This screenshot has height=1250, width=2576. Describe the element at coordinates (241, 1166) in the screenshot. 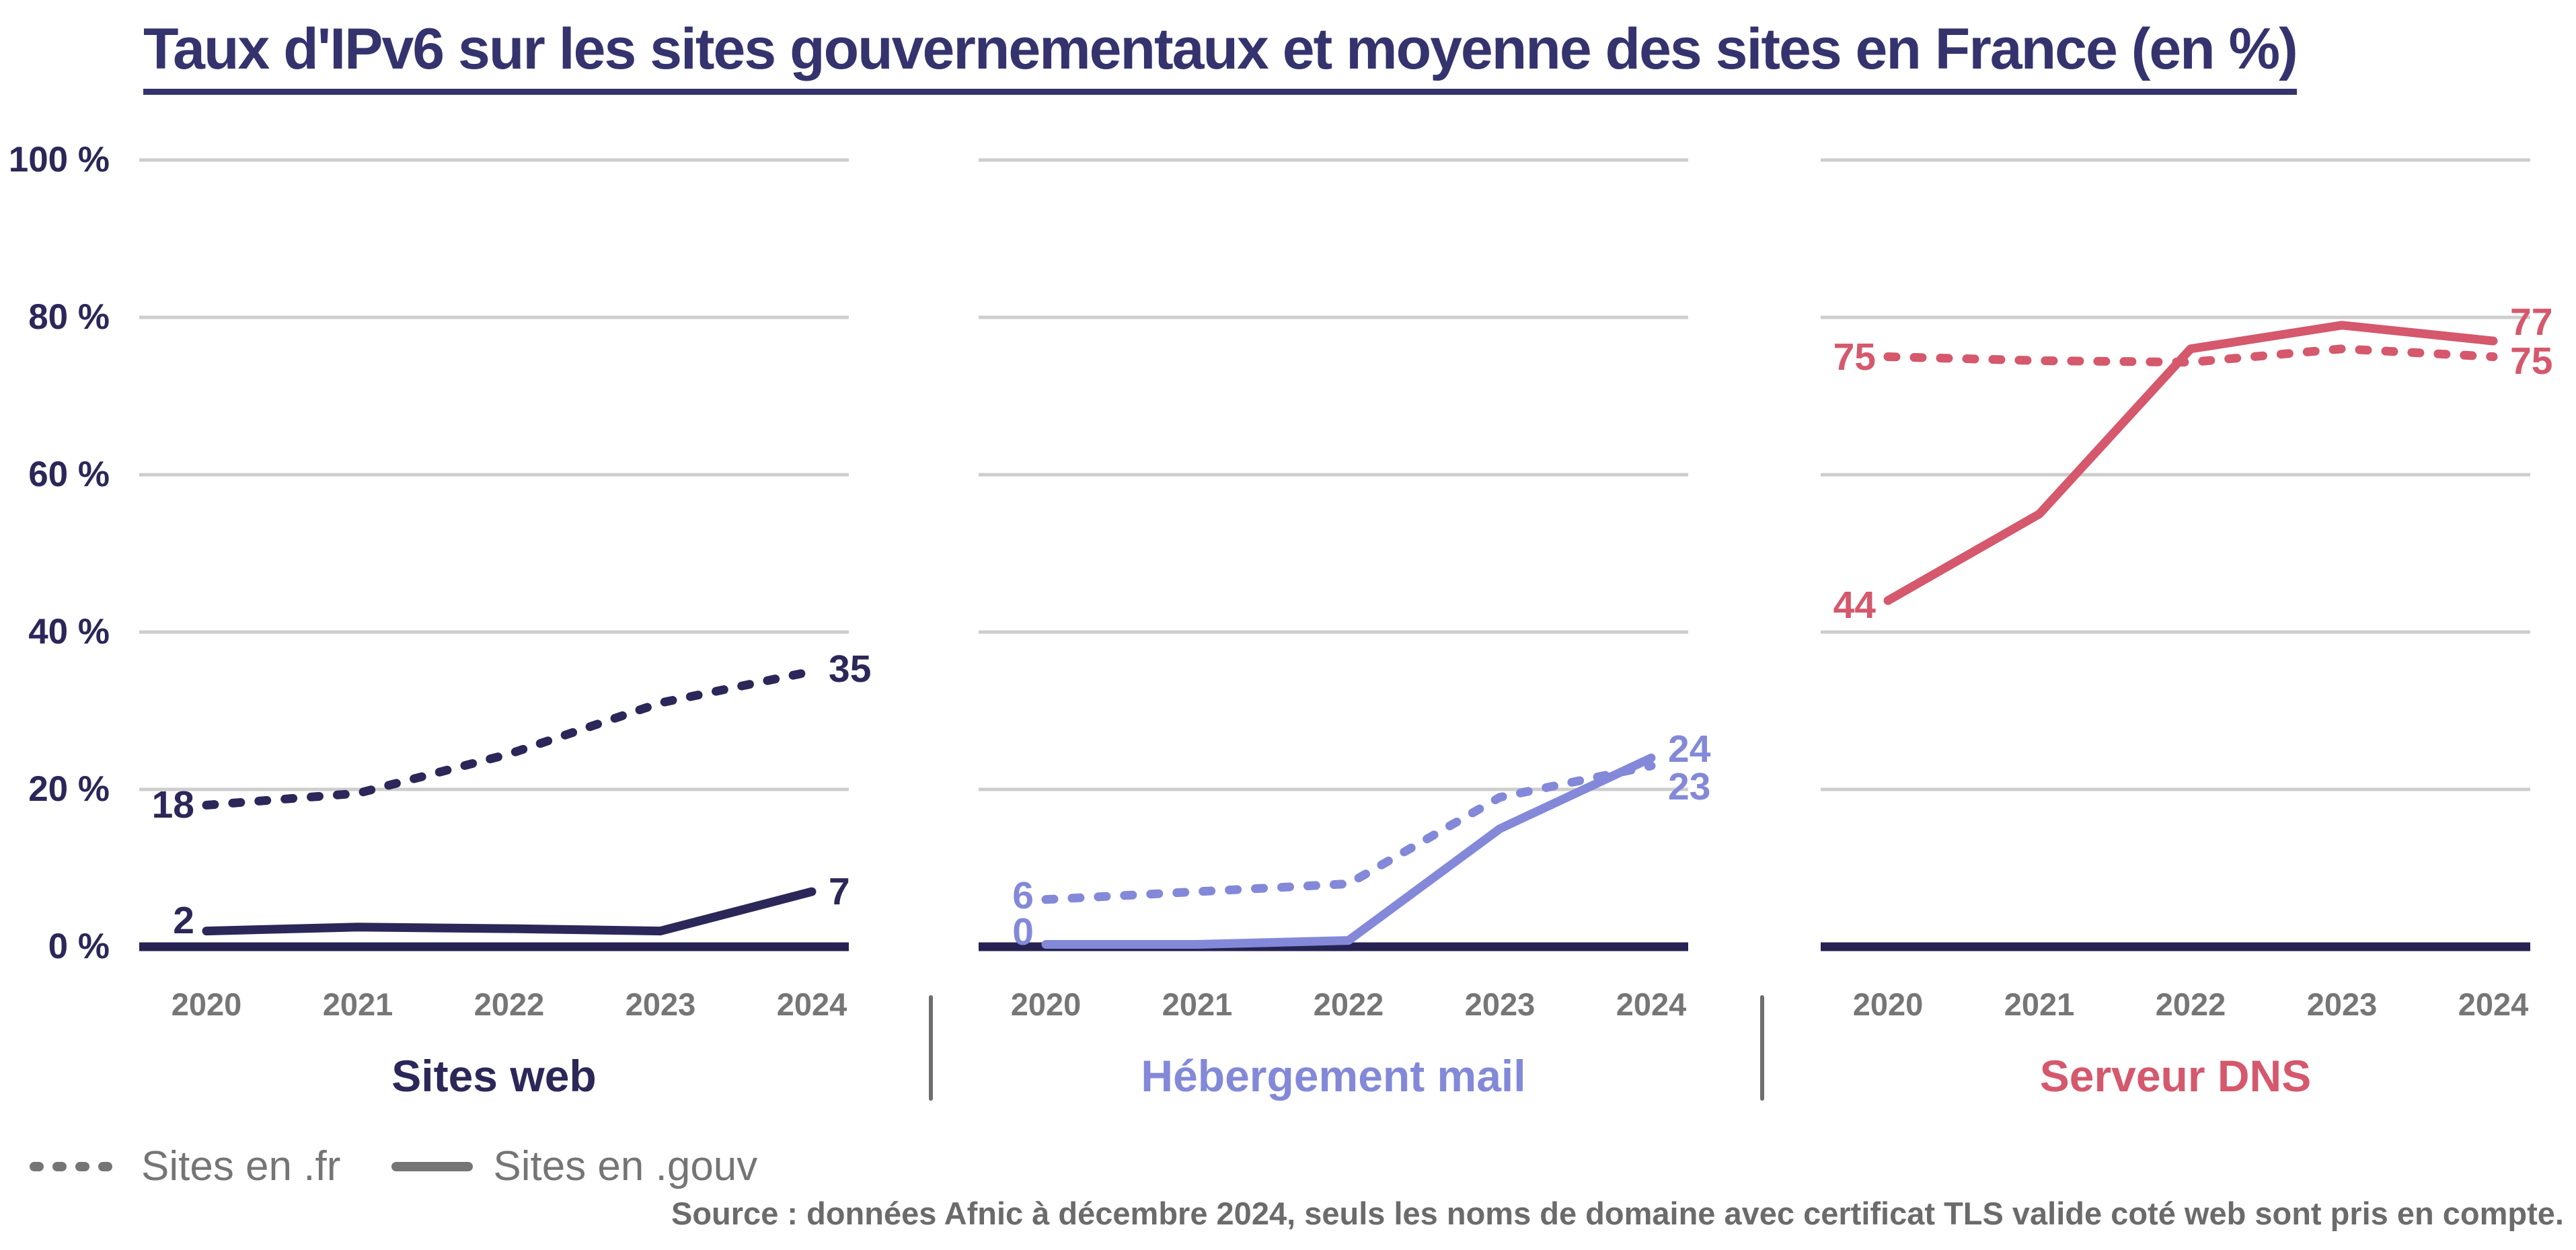

I see `legend-label-sites-fr: Sites en .fr` at that location.